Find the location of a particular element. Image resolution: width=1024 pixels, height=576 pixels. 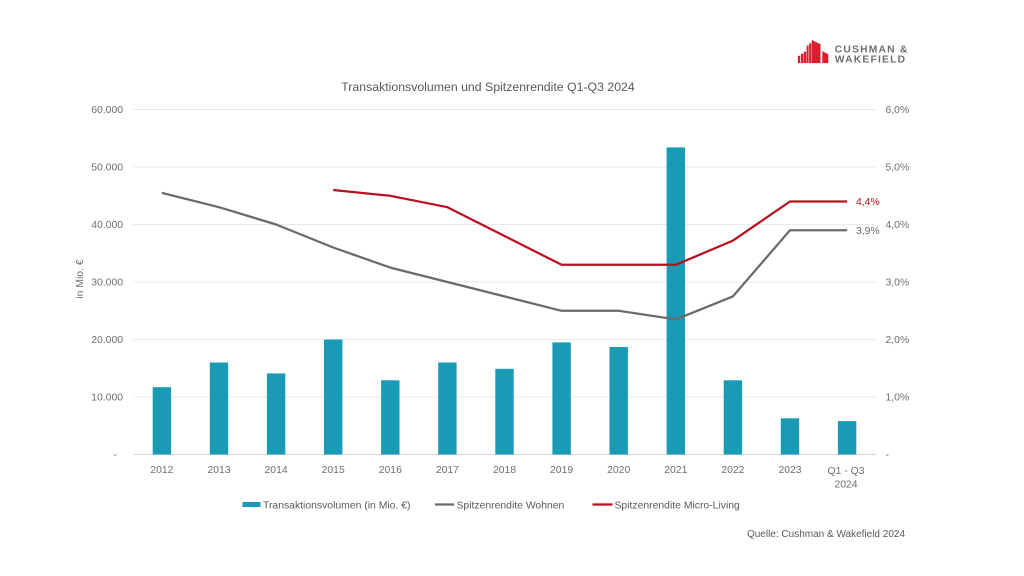

svg-text: 2013 is located at coordinates (218, 470).